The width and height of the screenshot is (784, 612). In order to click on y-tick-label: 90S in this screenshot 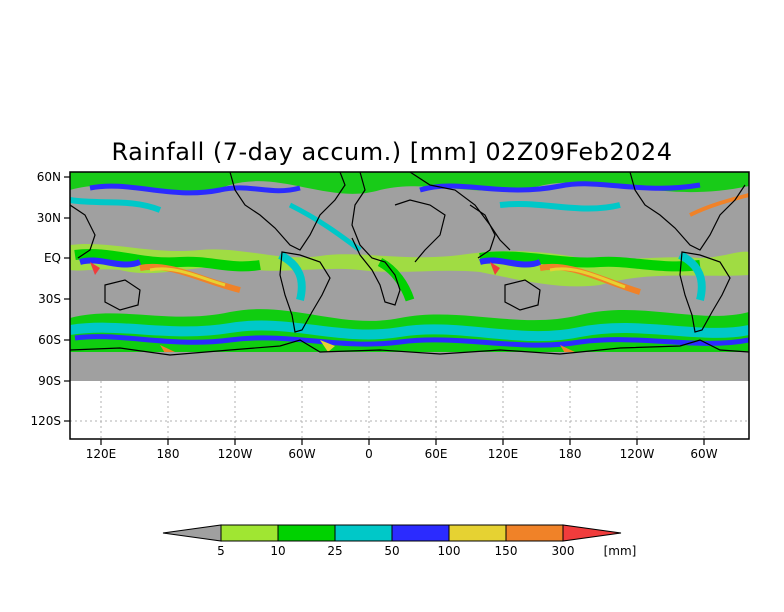, I will do `click(49, 381)`.